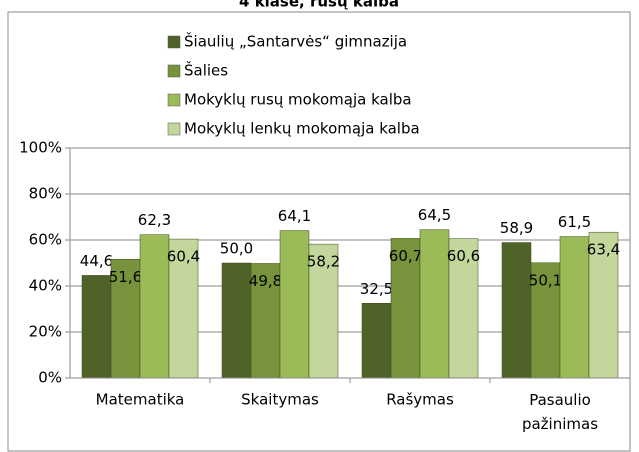 This screenshot has width=639, height=452. I want to click on value-label: 63,4, so click(603, 250).